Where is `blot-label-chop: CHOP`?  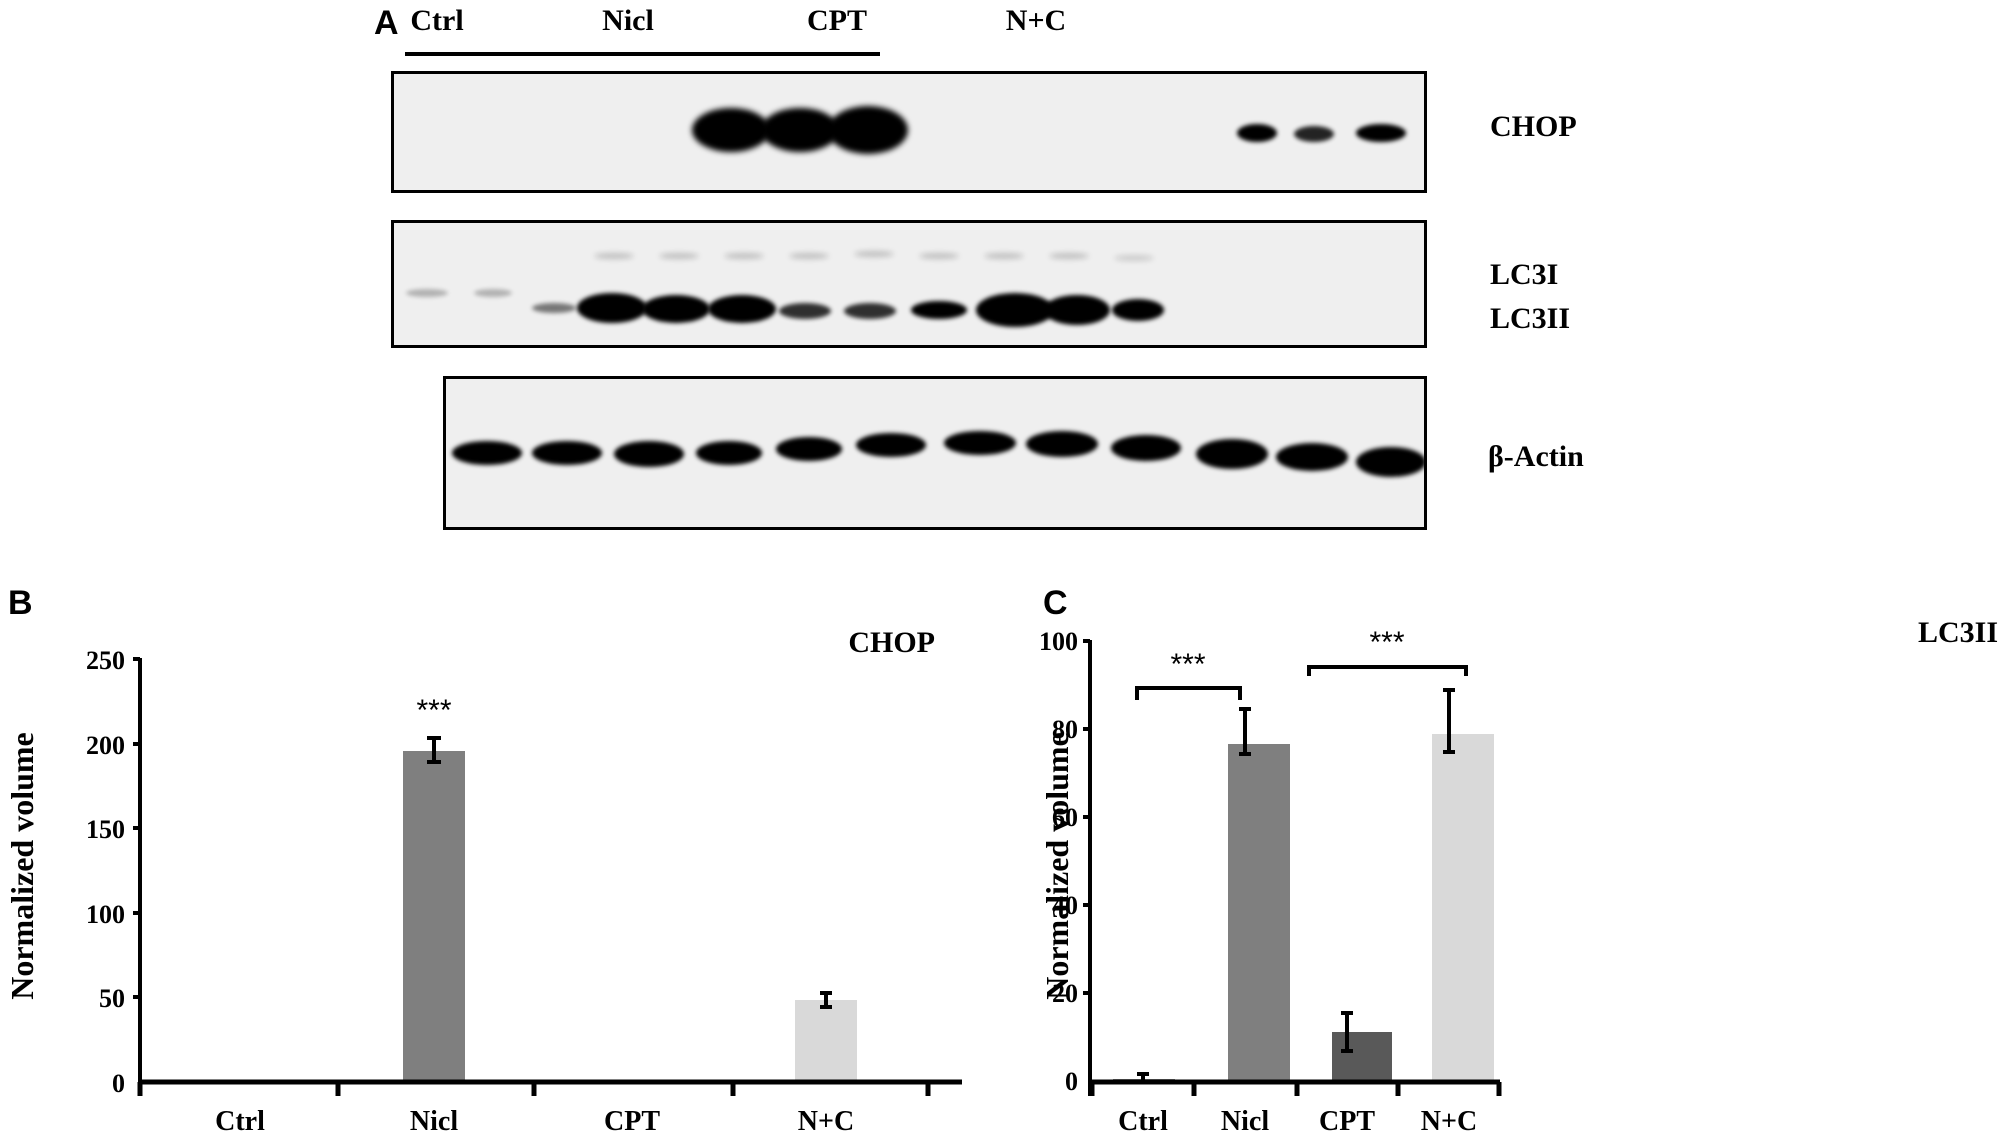 blot-label-chop: CHOP is located at coordinates (1533, 126).